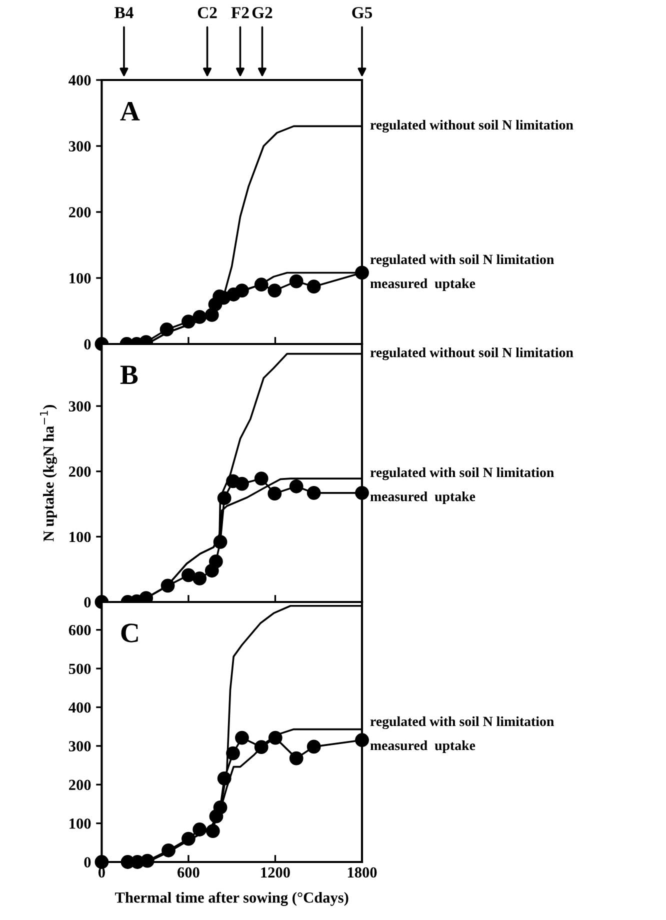 This screenshot has width=666, height=920. What do you see at coordinates (189, 872) in the screenshot?
I see `x-tick-label: 600` at bounding box center [189, 872].